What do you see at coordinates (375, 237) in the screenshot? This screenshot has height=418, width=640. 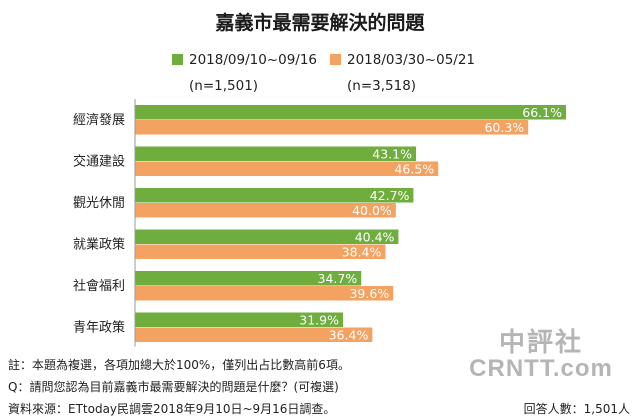 I see `data-label-series-1: 40.4%` at bounding box center [375, 237].